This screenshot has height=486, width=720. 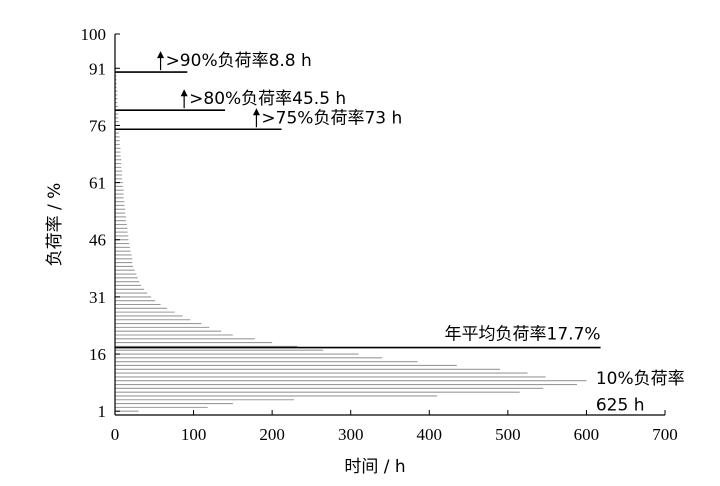 What do you see at coordinates (640, 392) in the screenshot?
I see `annotations: 10%负荷率 625 h` at bounding box center [640, 392].